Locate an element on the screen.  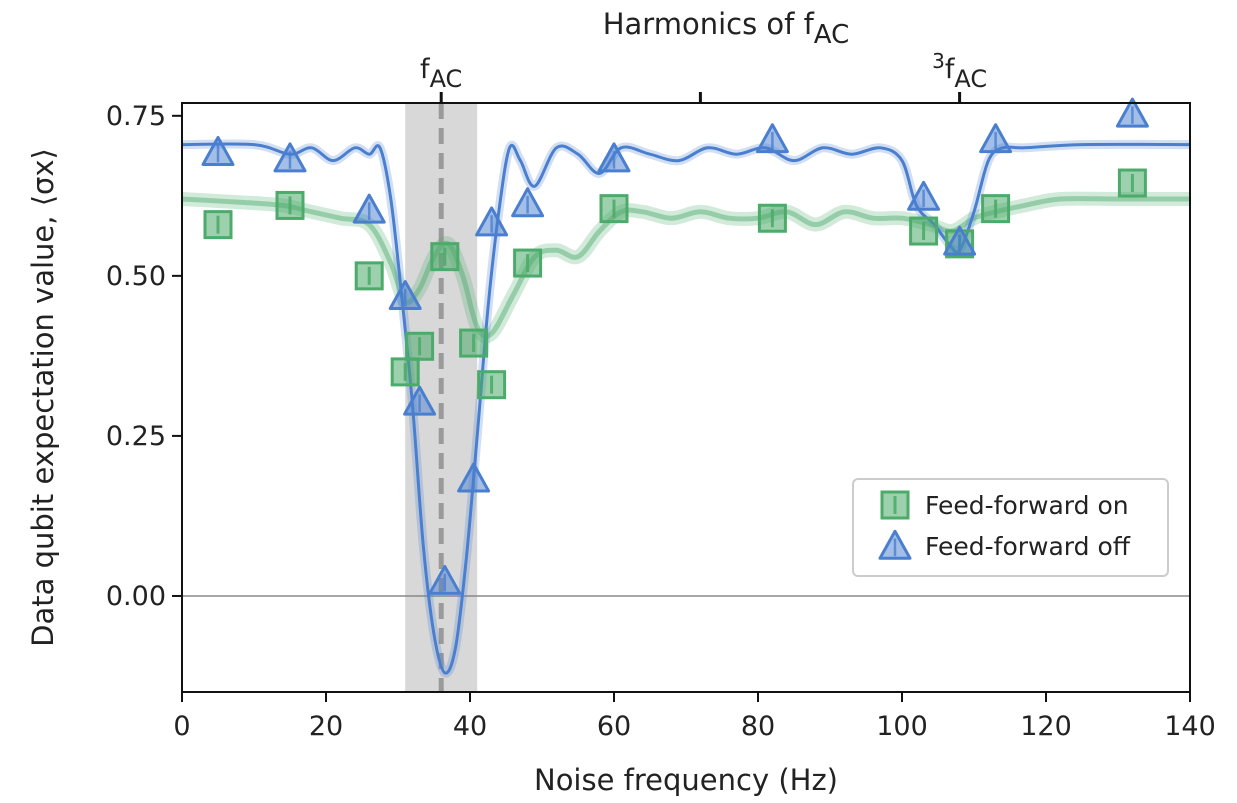
legend-label: Feed-forward on is located at coordinates (1027, 505).